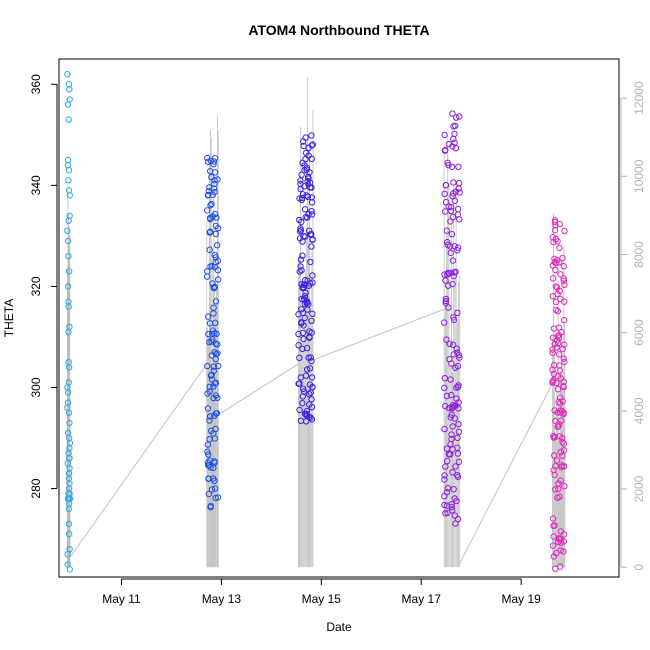  I want to click on y-tick-label: 300, so click(36, 387).